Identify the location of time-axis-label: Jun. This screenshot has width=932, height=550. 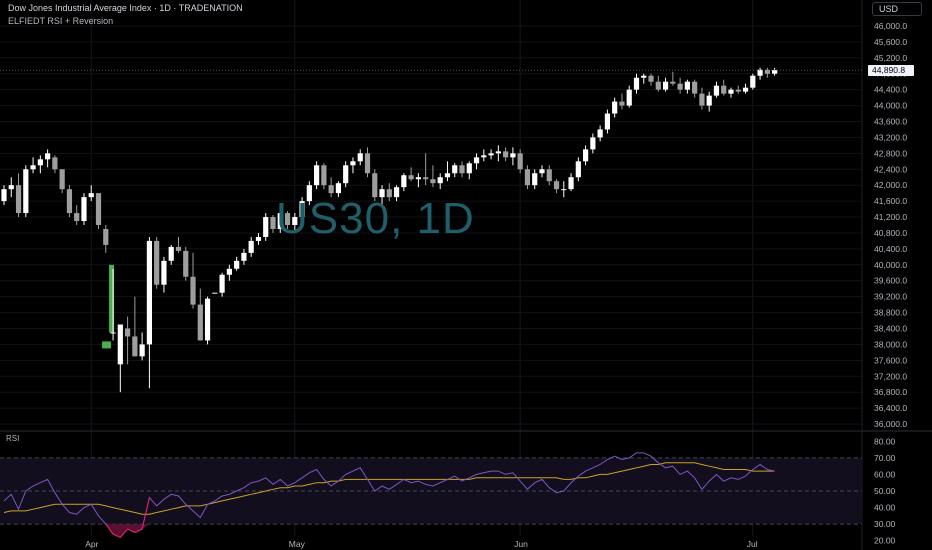
(521, 544).